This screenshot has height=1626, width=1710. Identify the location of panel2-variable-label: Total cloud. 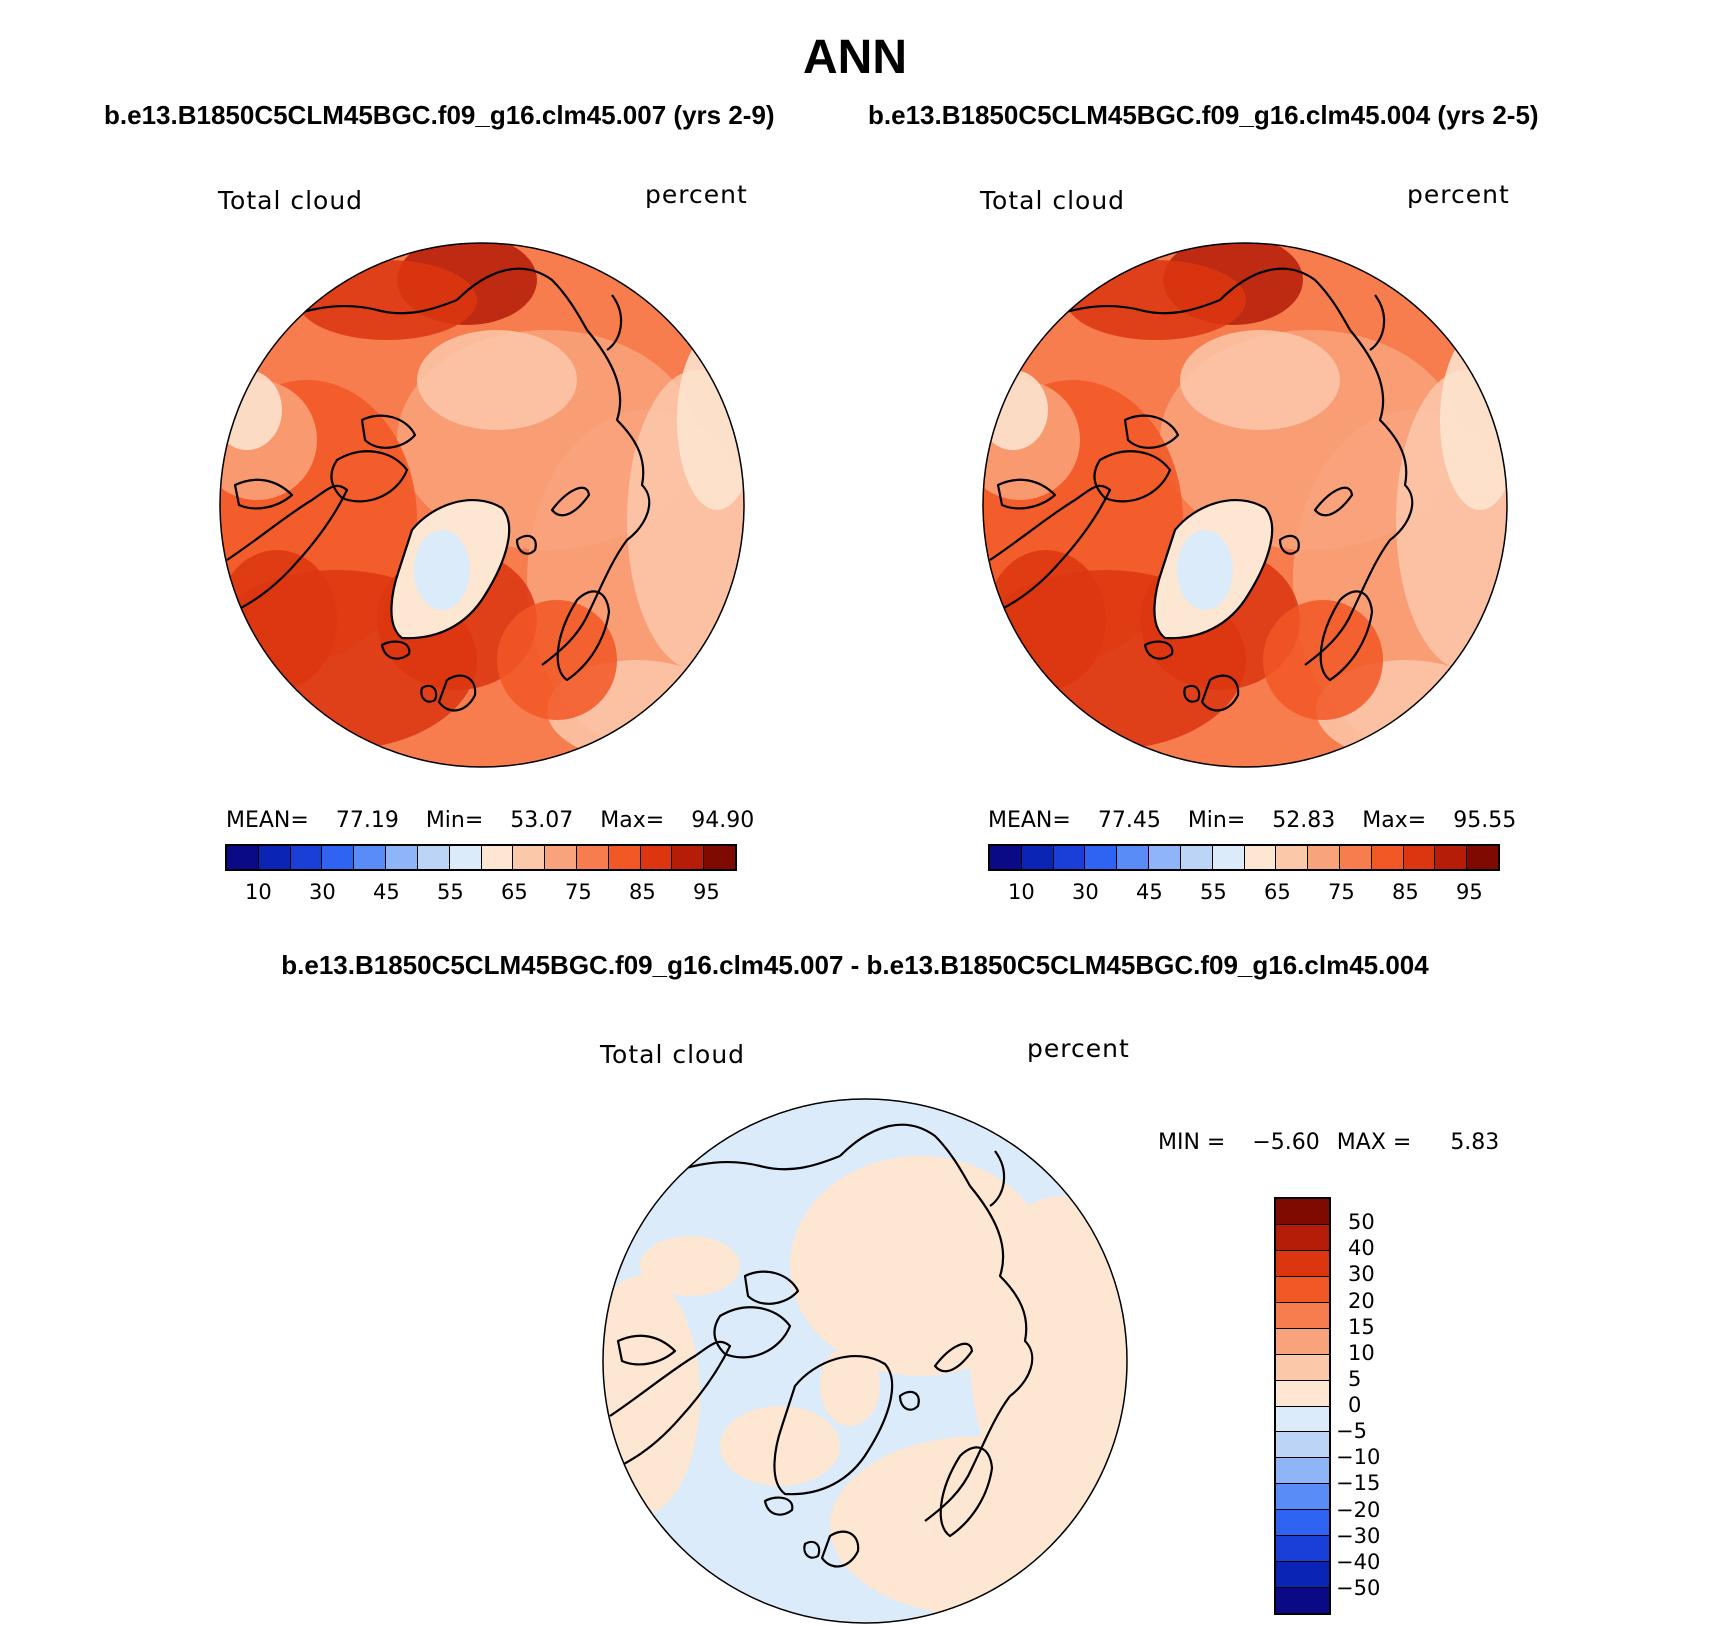
(1053, 200).